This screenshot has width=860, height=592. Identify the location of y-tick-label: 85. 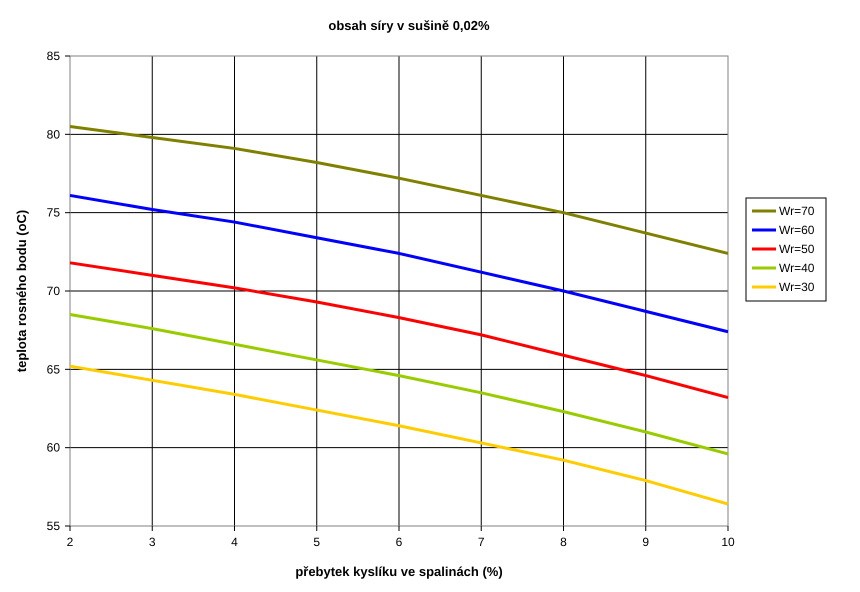
(53, 56).